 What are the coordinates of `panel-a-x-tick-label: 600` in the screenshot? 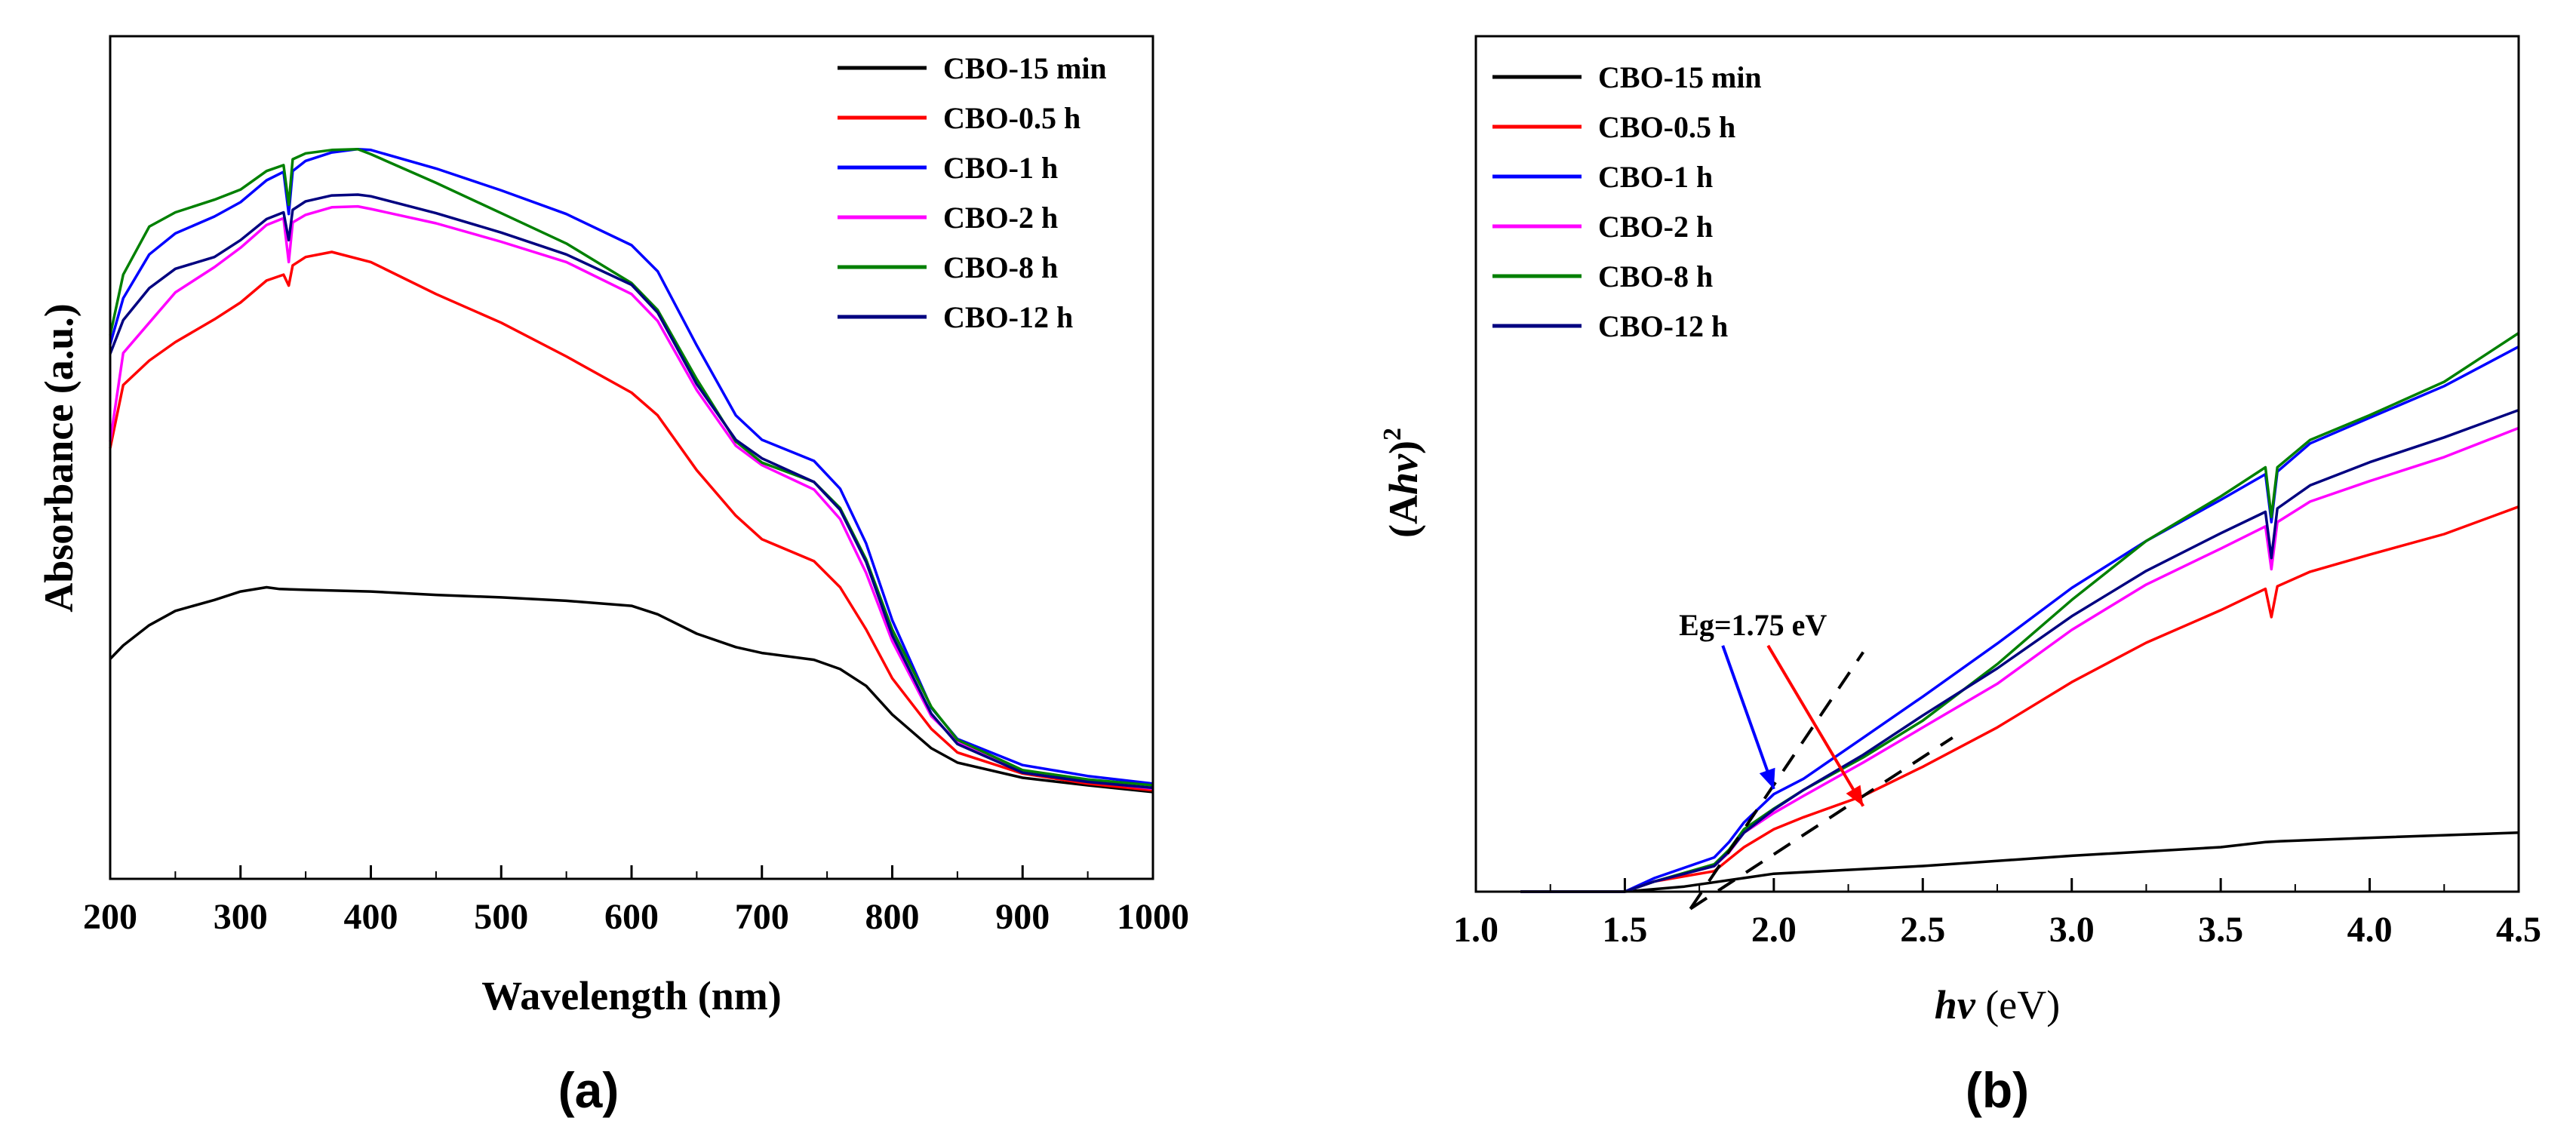 It's located at (631, 917).